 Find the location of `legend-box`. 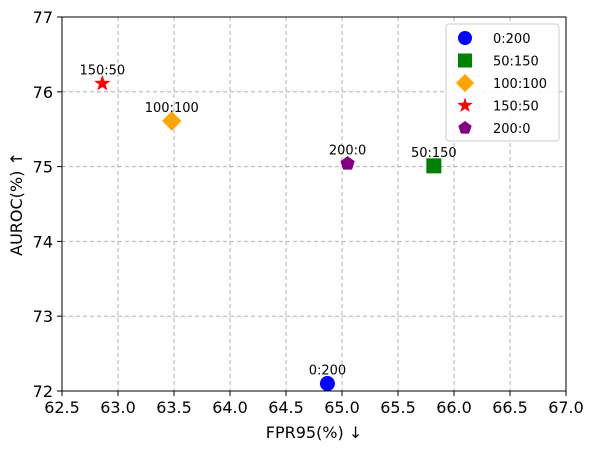

legend-box is located at coordinates (502, 82).